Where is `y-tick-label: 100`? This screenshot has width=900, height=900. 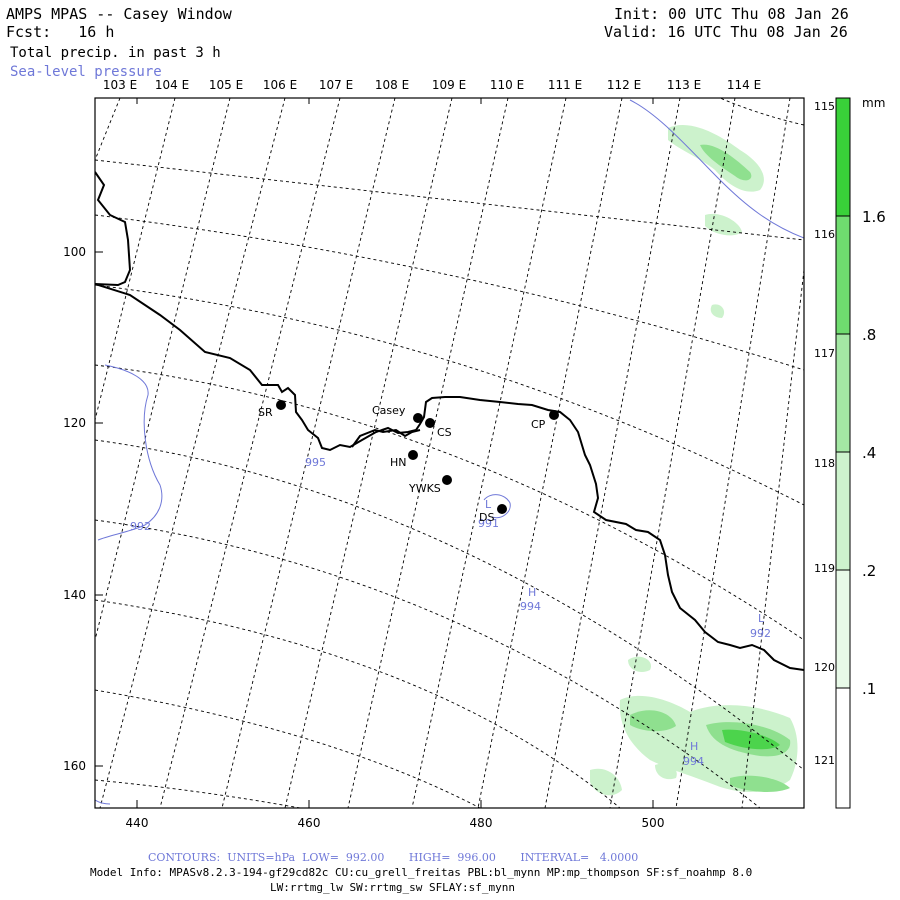 y-tick-label: 100 is located at coordinates (74, 252).